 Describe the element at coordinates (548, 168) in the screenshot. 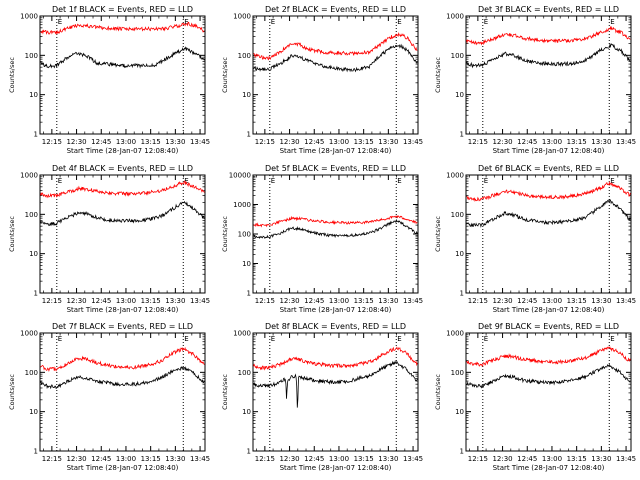

I see `chart-title: Det 6f BLACK = Events, RED = LLD` at that location.